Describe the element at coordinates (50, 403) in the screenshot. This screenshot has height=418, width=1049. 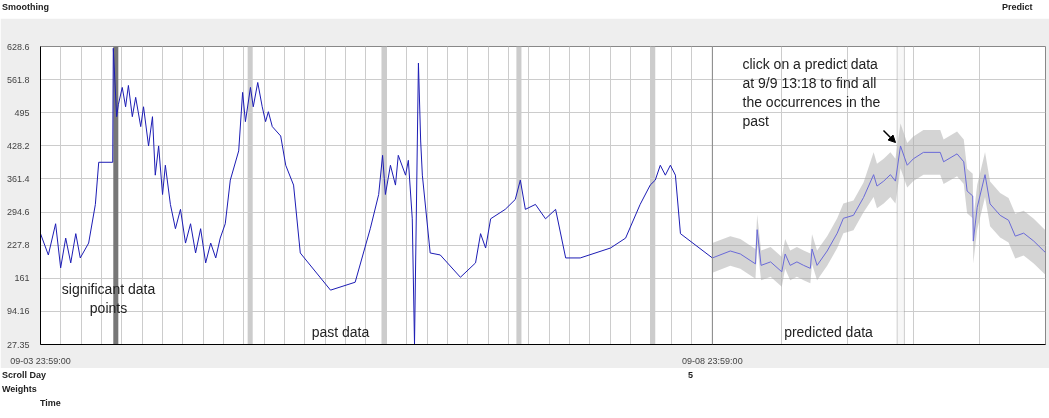
I see `text: Time` at that location.